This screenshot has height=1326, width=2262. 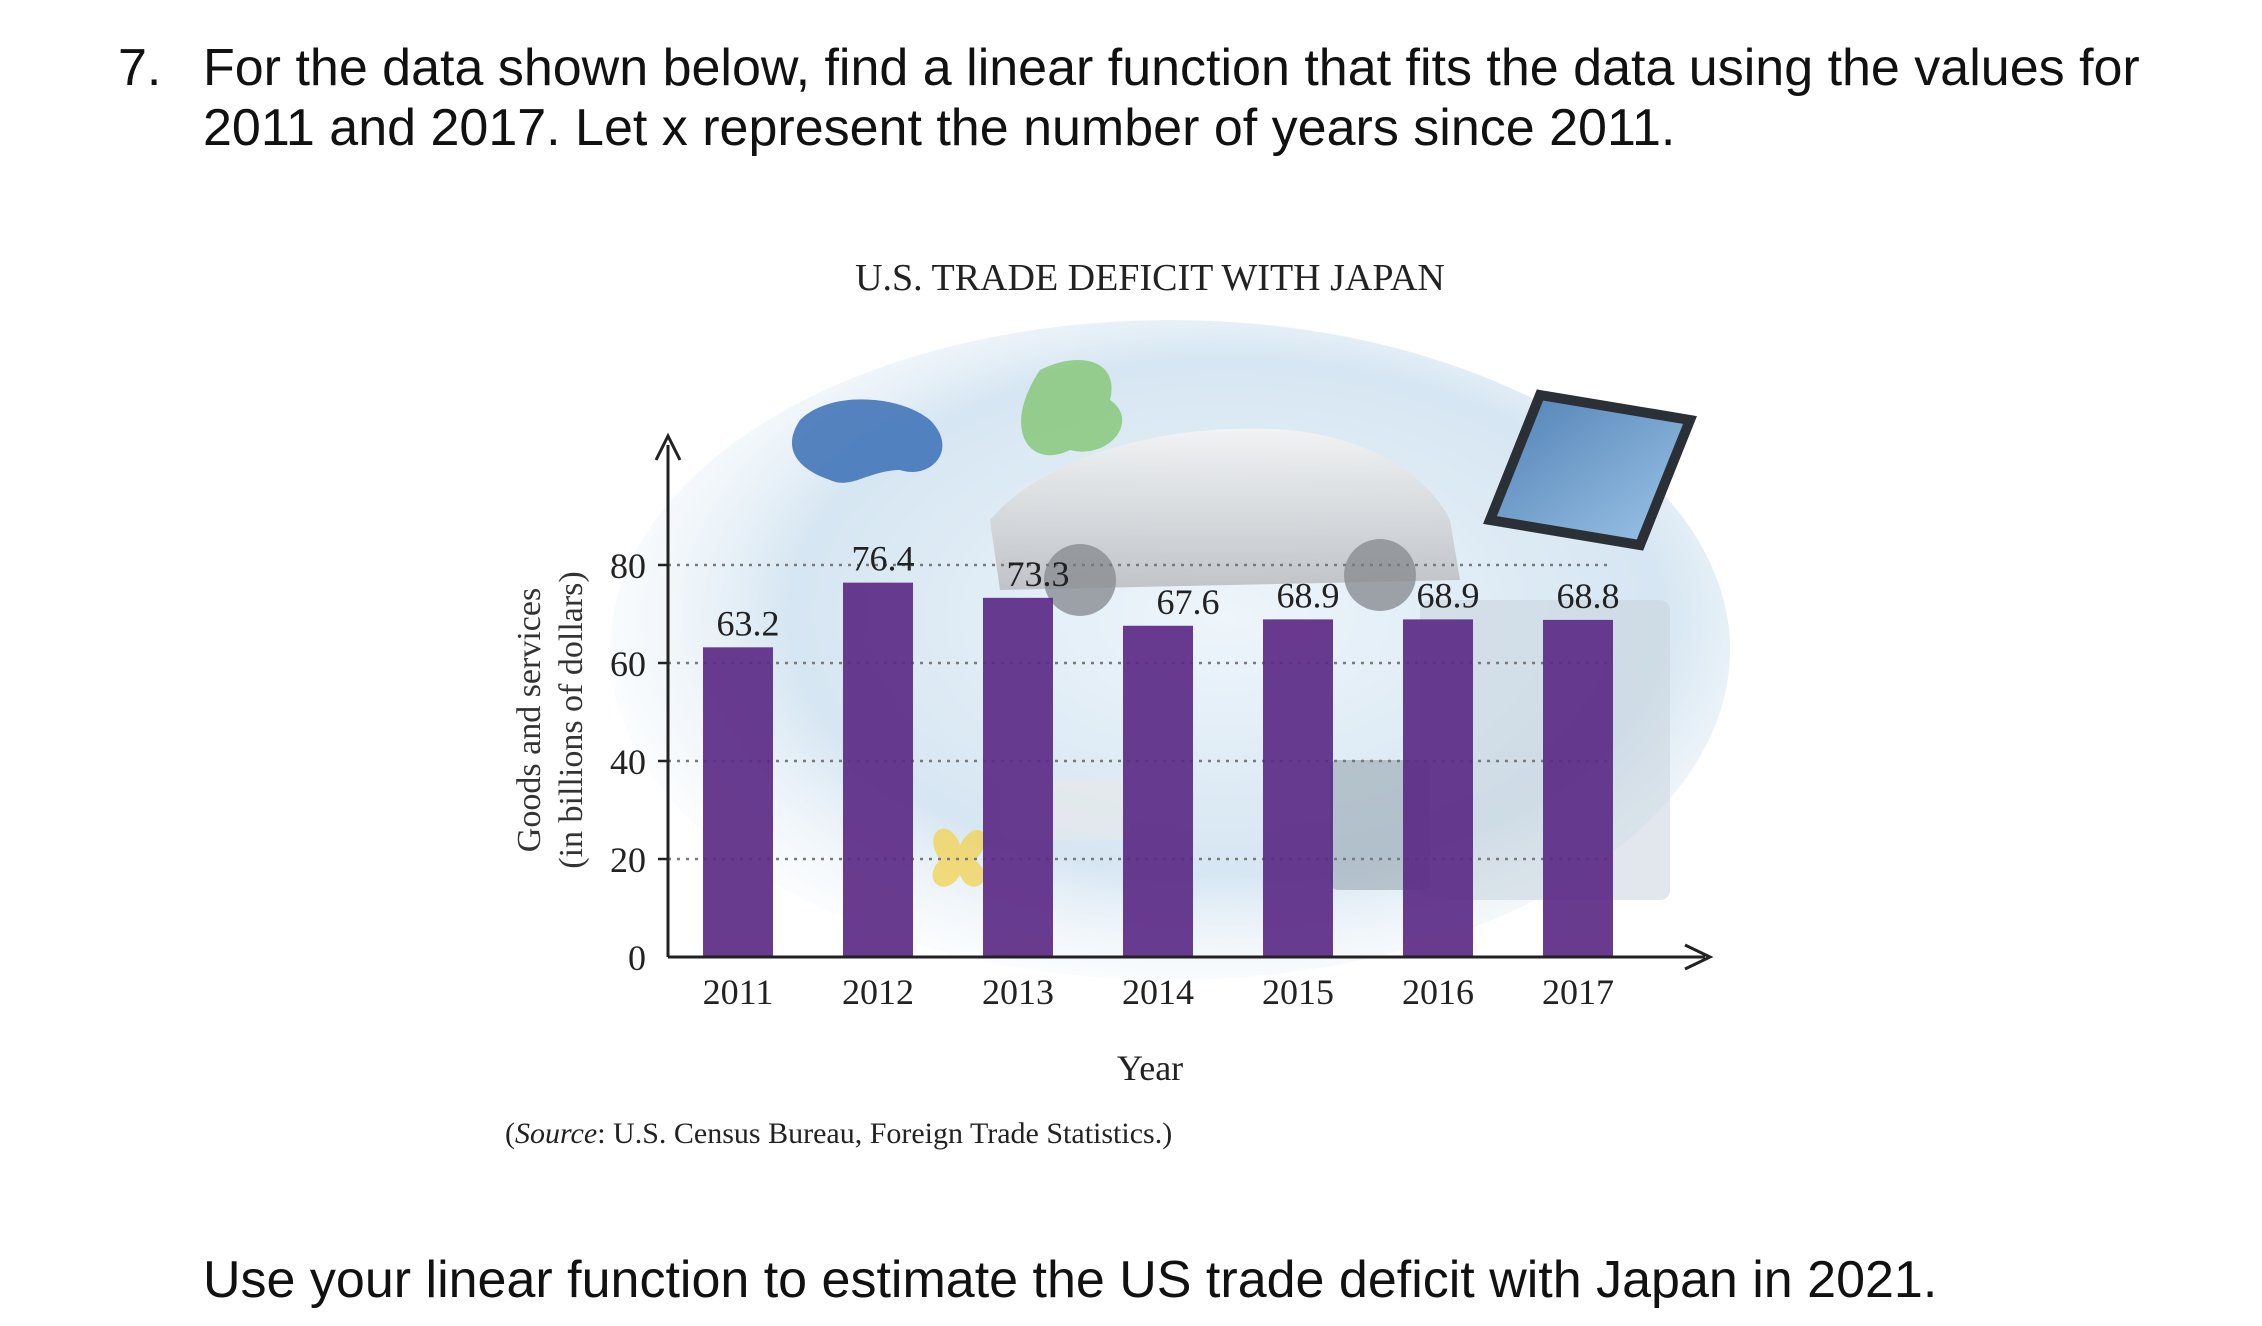 I want to click on bar-series, so click(x=1158, y=769).